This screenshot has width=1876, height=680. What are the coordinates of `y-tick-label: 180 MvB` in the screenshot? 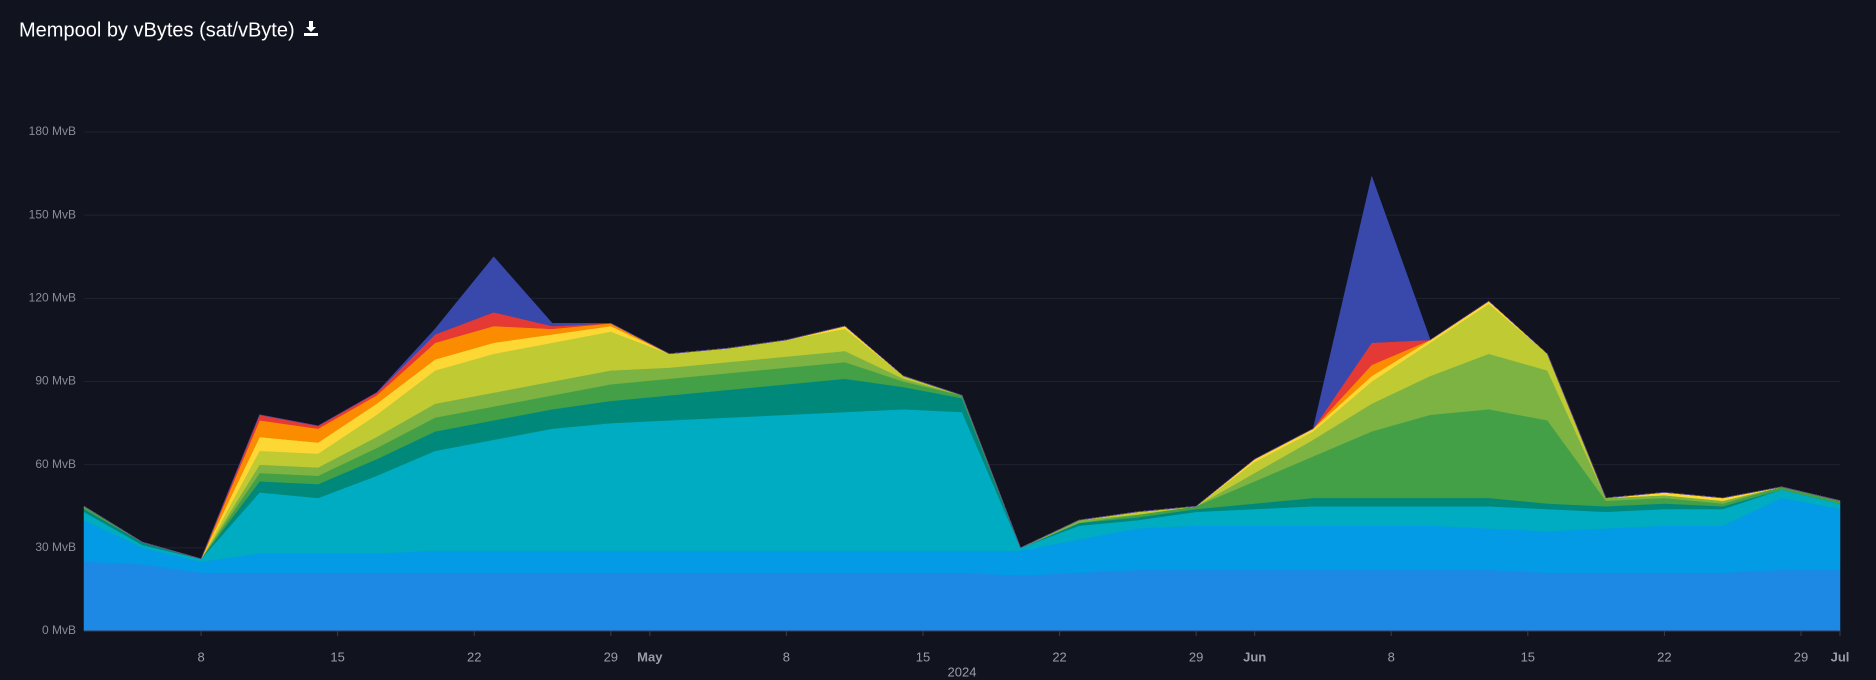 It's located at (52, 131).